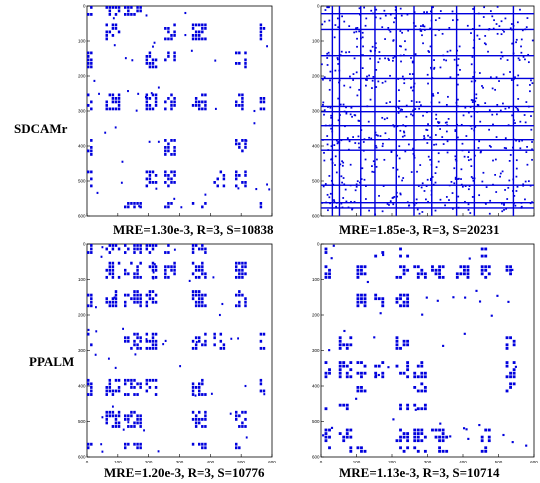 This screenshot has height=483, width=540. I want to click on y-tick-label: 0, so click(318, 6).